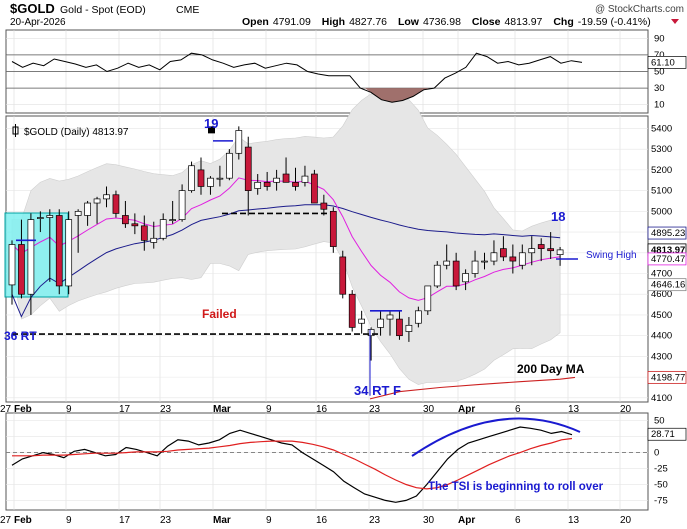  I want to click on price-tick-label: 5400, so click(661, 128).